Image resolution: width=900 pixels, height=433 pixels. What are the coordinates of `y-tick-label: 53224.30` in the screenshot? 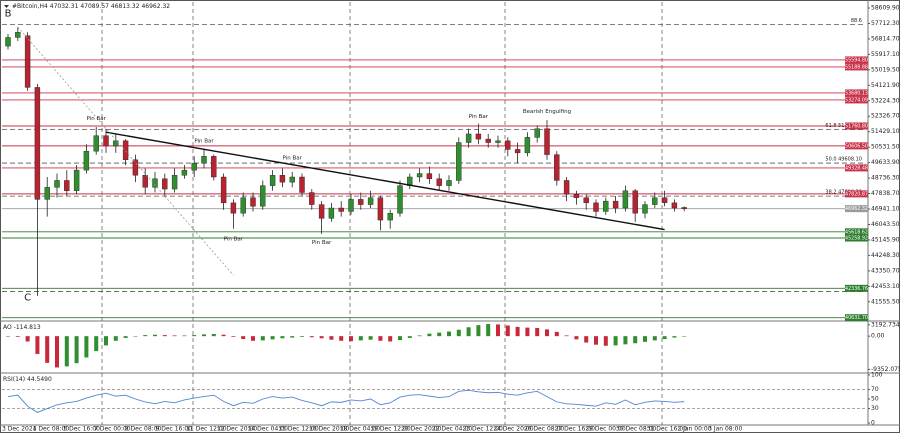 It's located at (885, 100).